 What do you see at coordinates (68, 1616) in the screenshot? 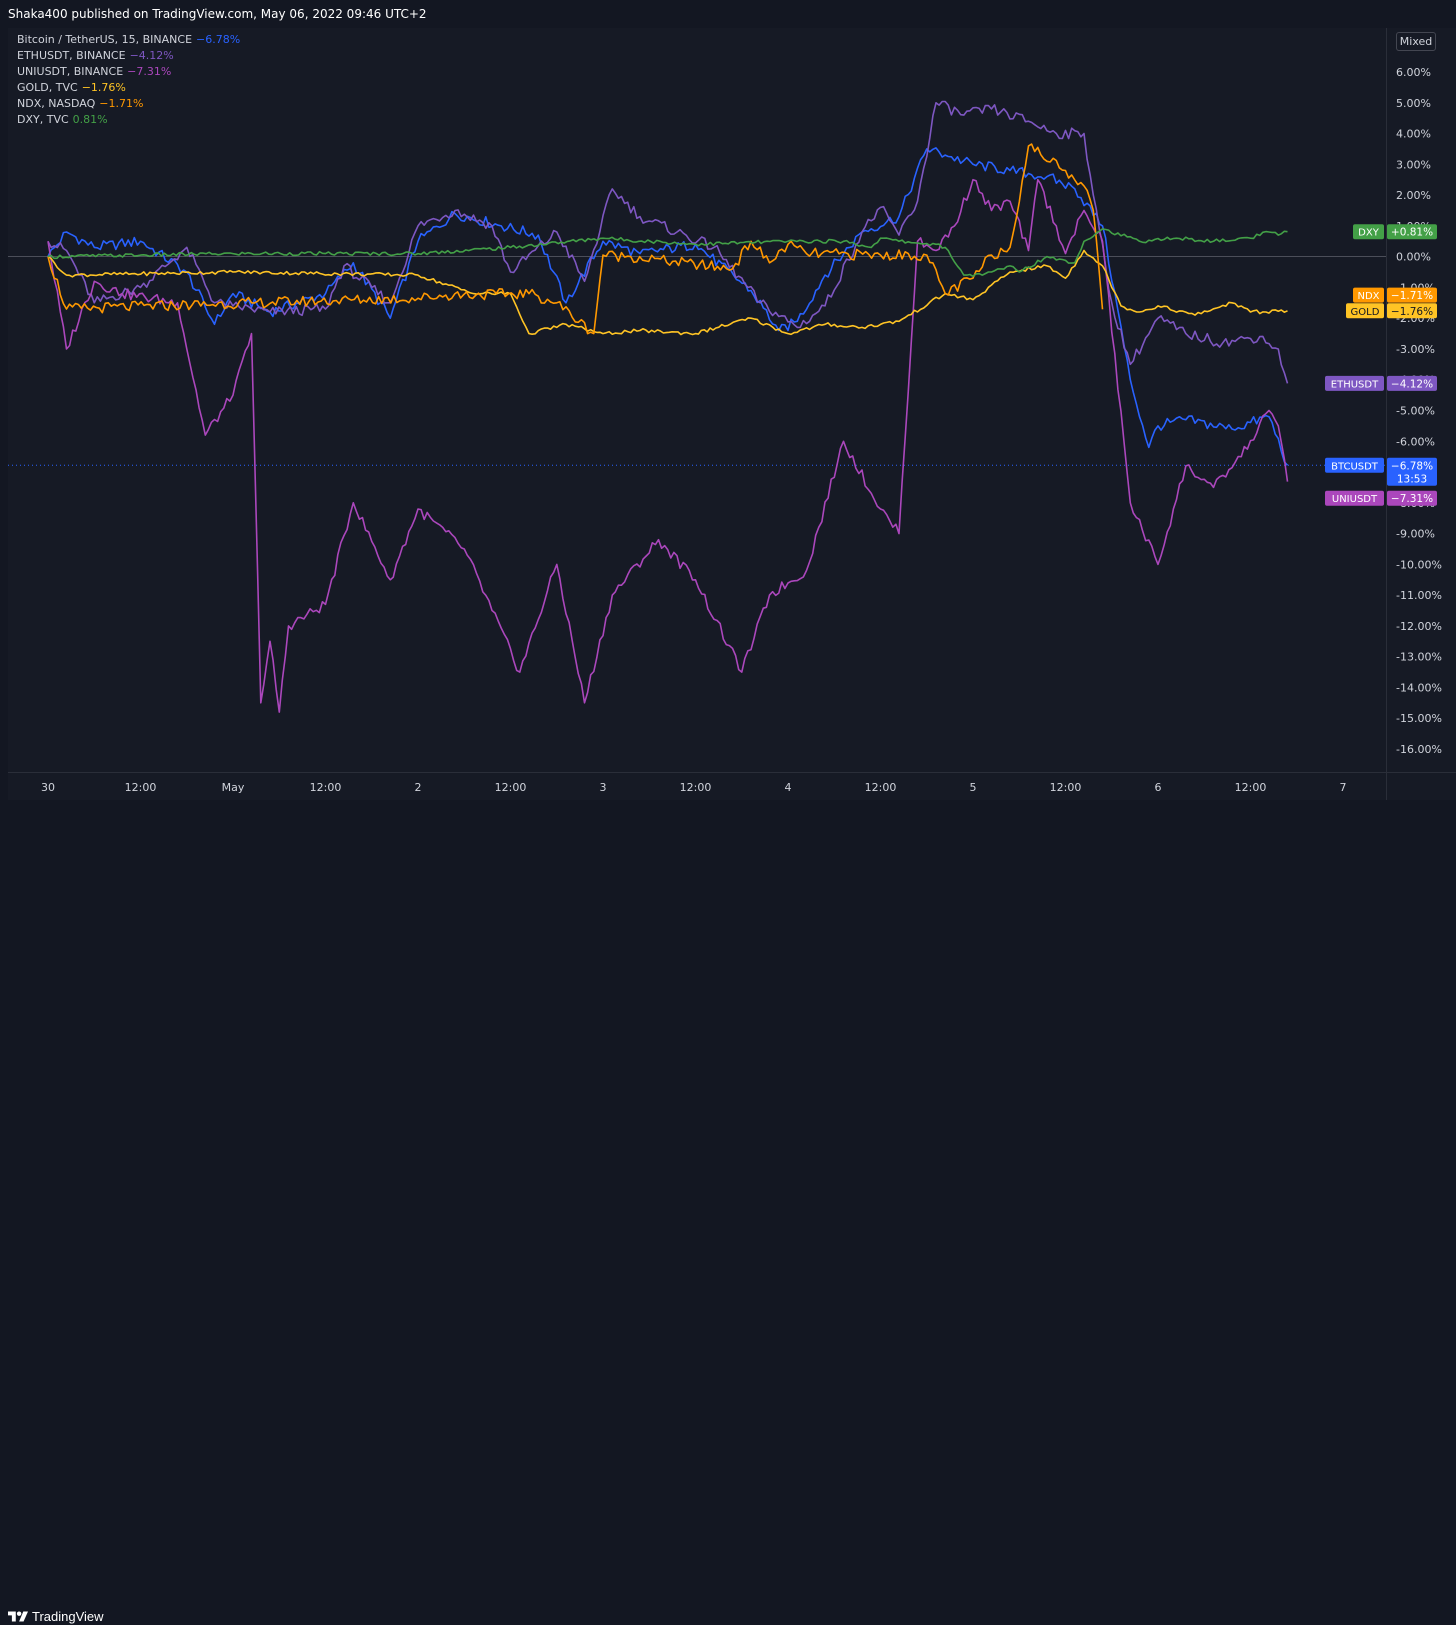
I see `tradingview-brand: TradingView` at bounding box center [68, 1616].